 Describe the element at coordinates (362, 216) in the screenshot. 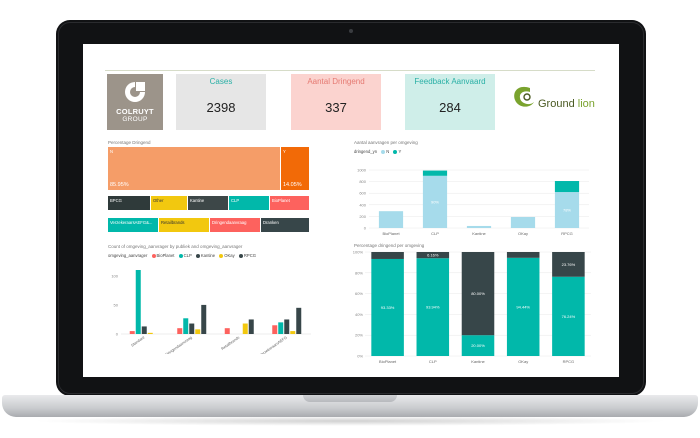

I see `y-tick-label: 200` at that location.